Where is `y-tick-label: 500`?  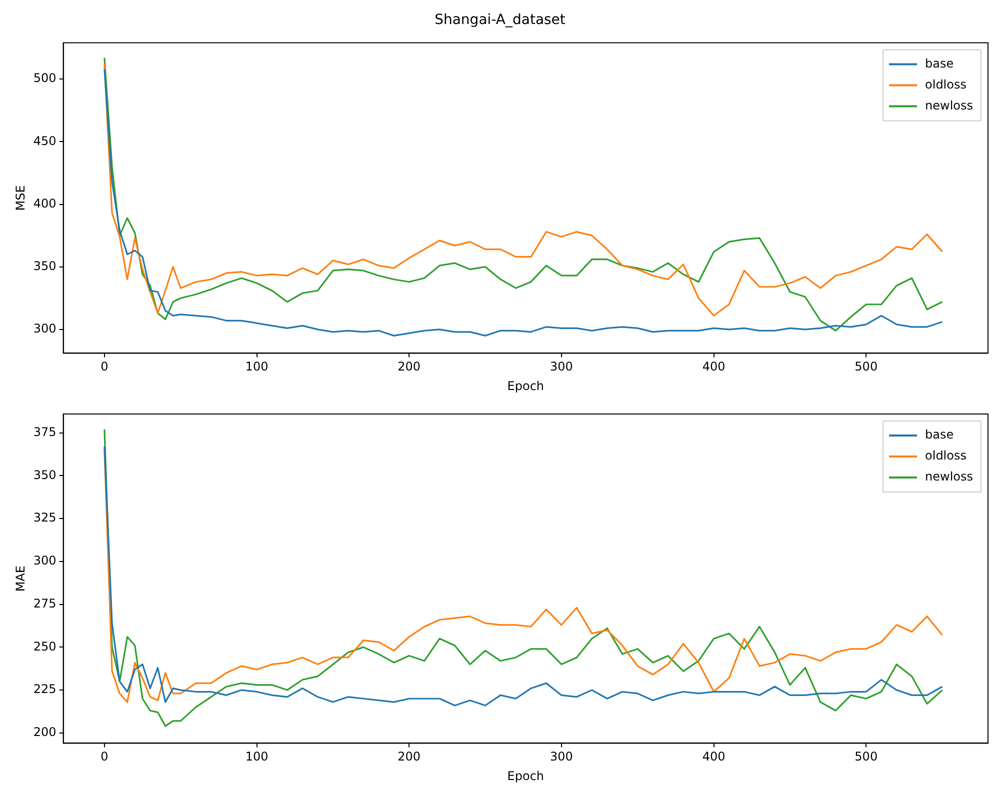 y-tick-label: 500 is located at coordinates (44, 78).